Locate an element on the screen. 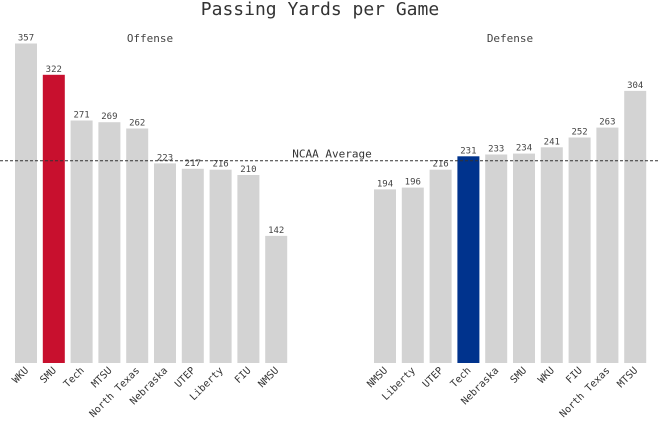  defense-bar-smu is located at coordinates (524, 258).